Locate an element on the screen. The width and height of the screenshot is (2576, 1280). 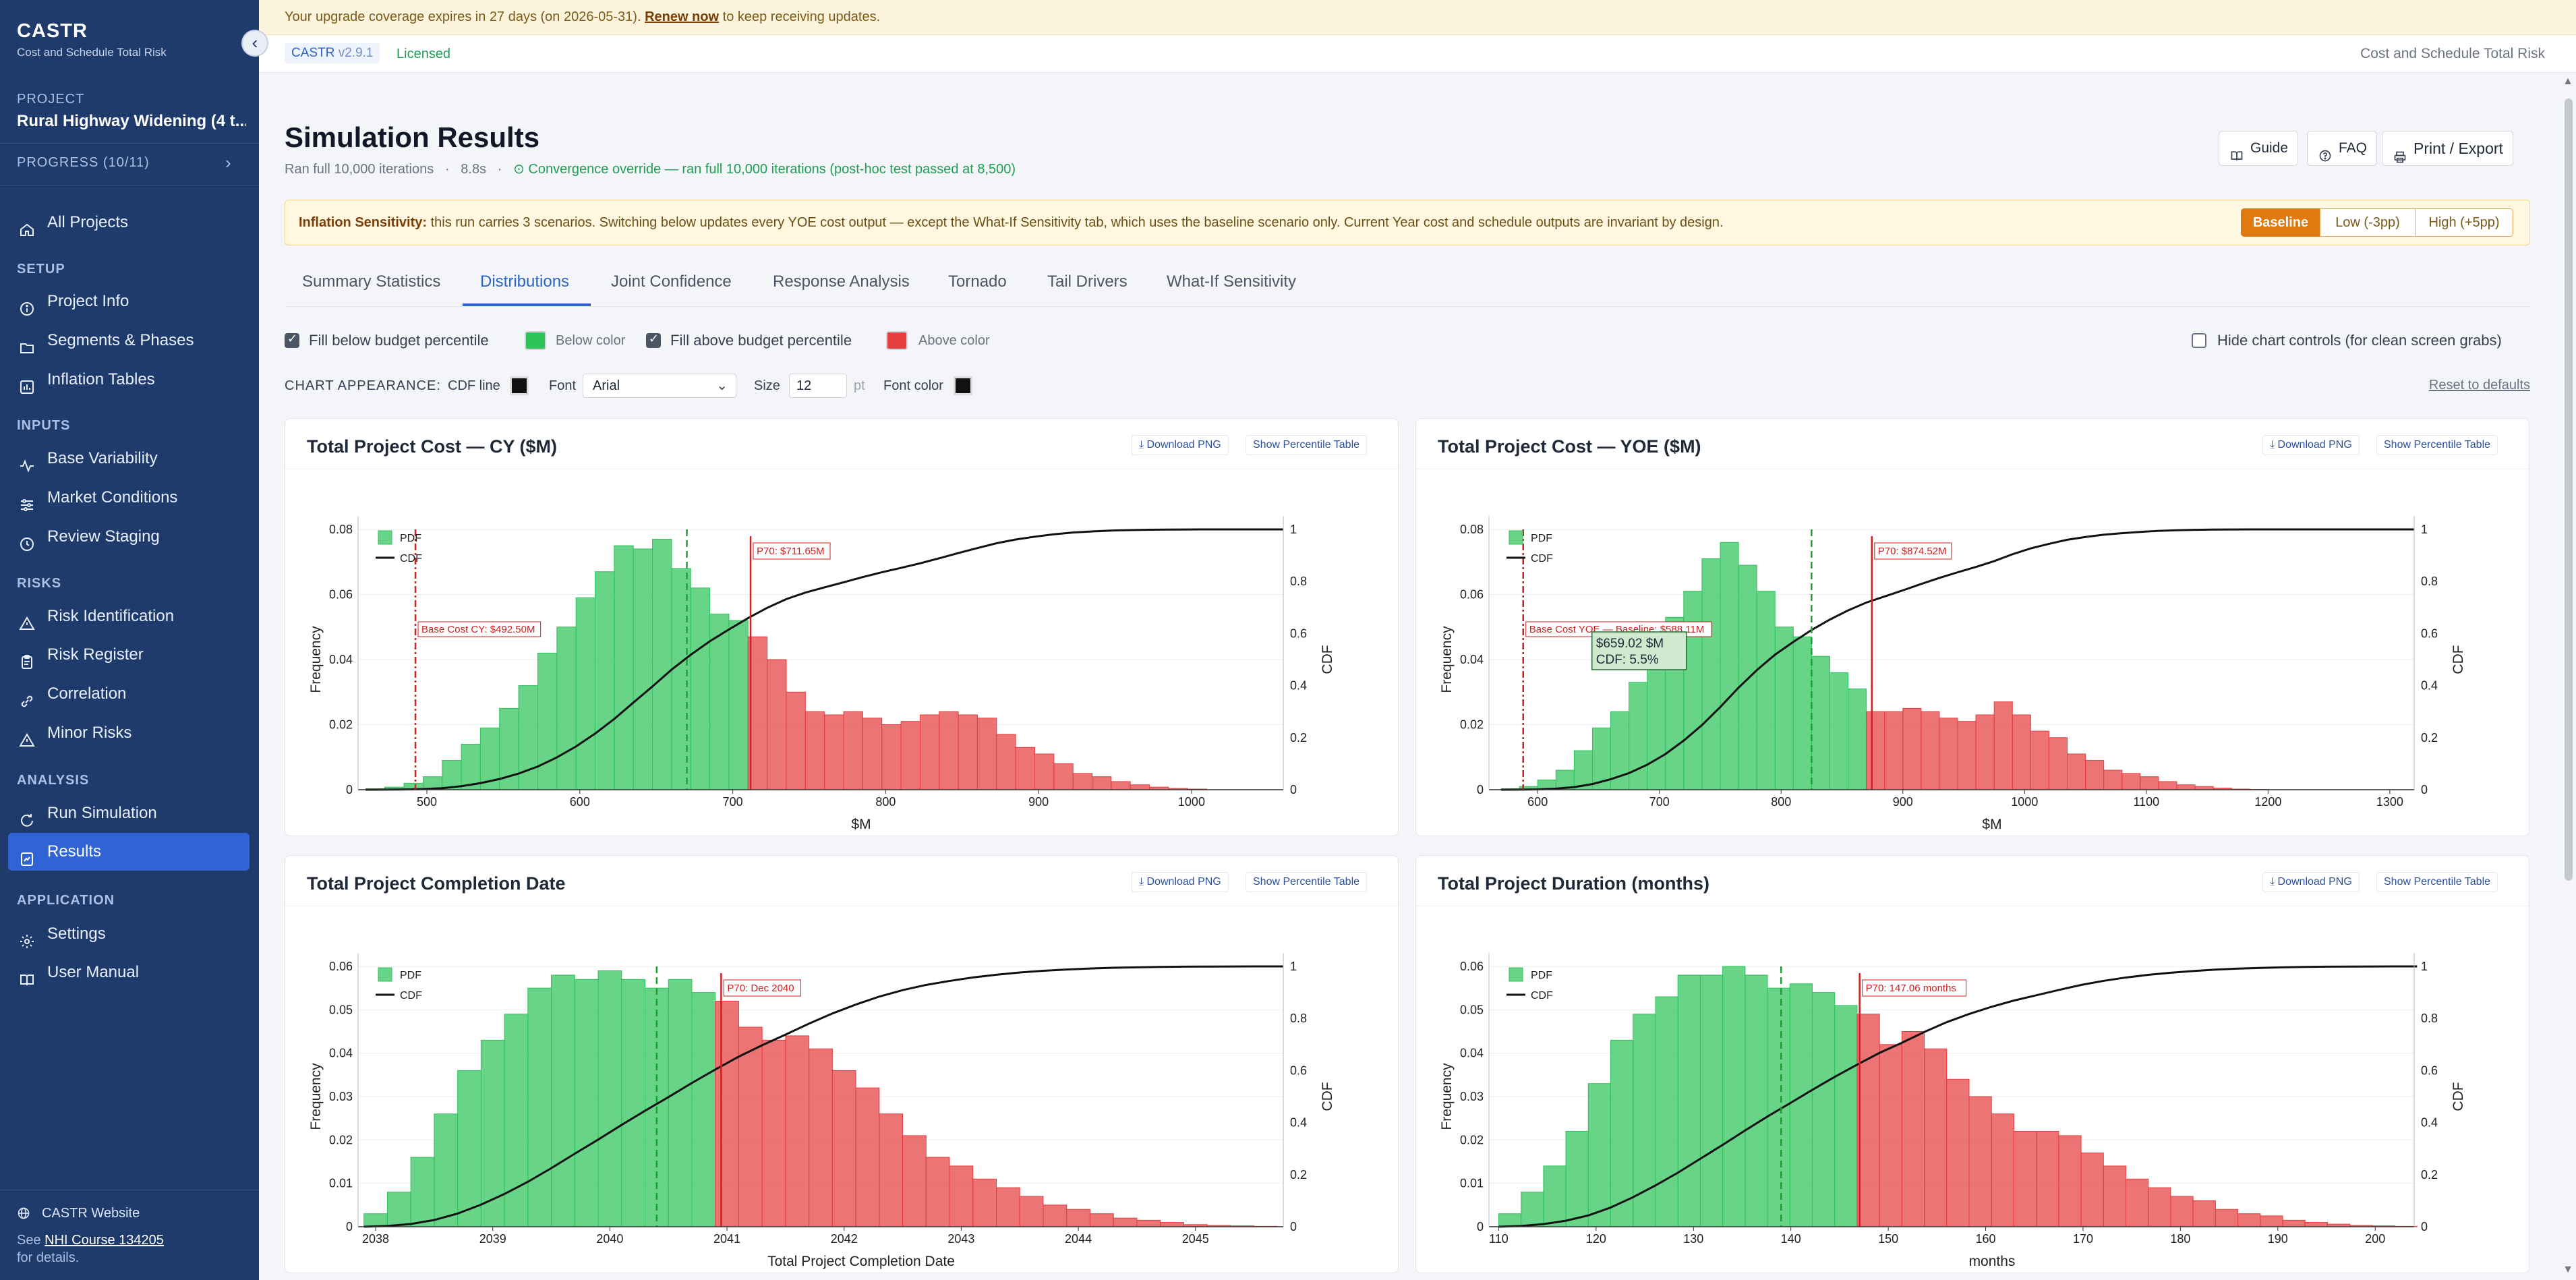
y-tick-label: 0.05 is located at coordinates (1472, 1009).